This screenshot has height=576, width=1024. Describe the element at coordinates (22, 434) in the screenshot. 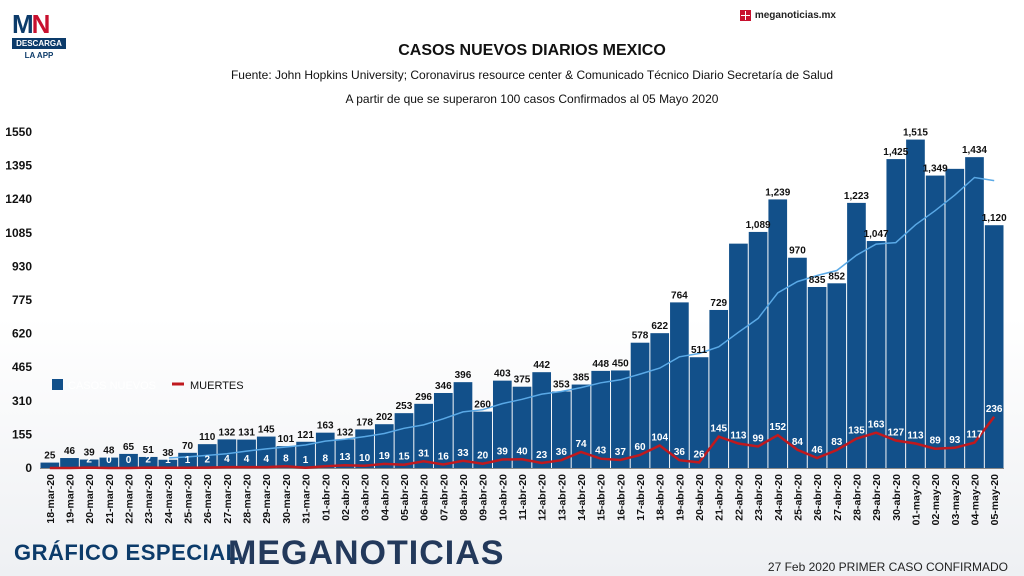

I see `y-tick-label: 155` at that location.